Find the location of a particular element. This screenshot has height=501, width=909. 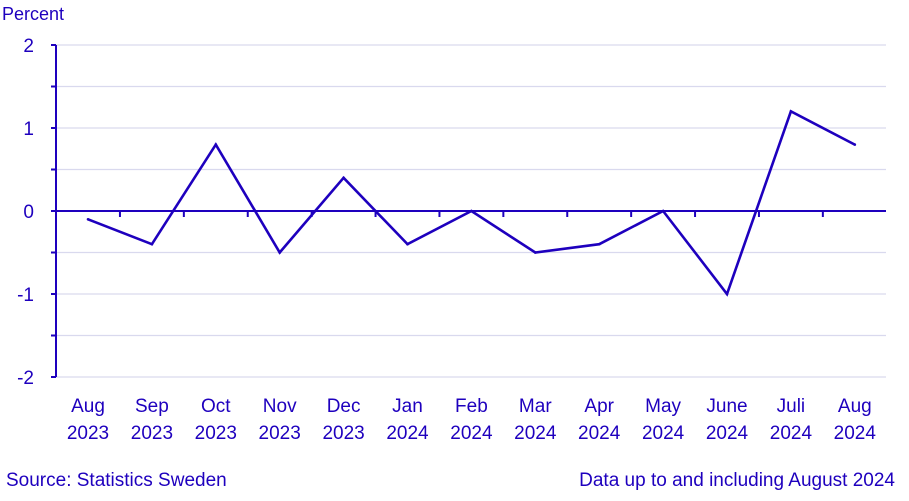

y-tick-label: 0 is located at coordinates (28, 212).